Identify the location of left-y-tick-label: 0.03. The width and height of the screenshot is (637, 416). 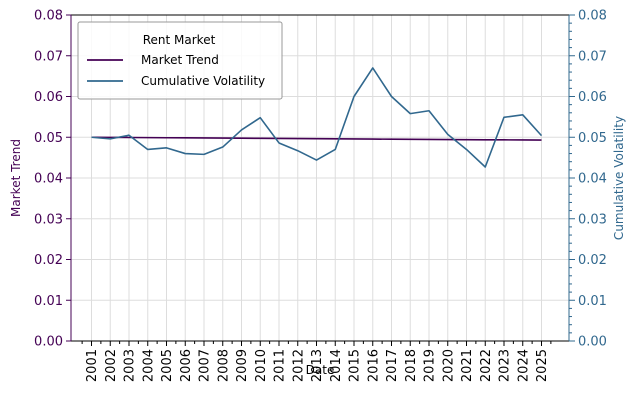
(48, 219).